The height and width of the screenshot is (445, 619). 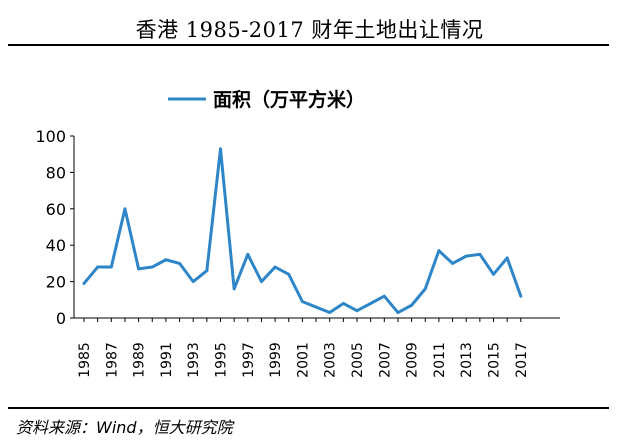 I want to click on x-tick-label: 1997, so click(x=249, y=360).